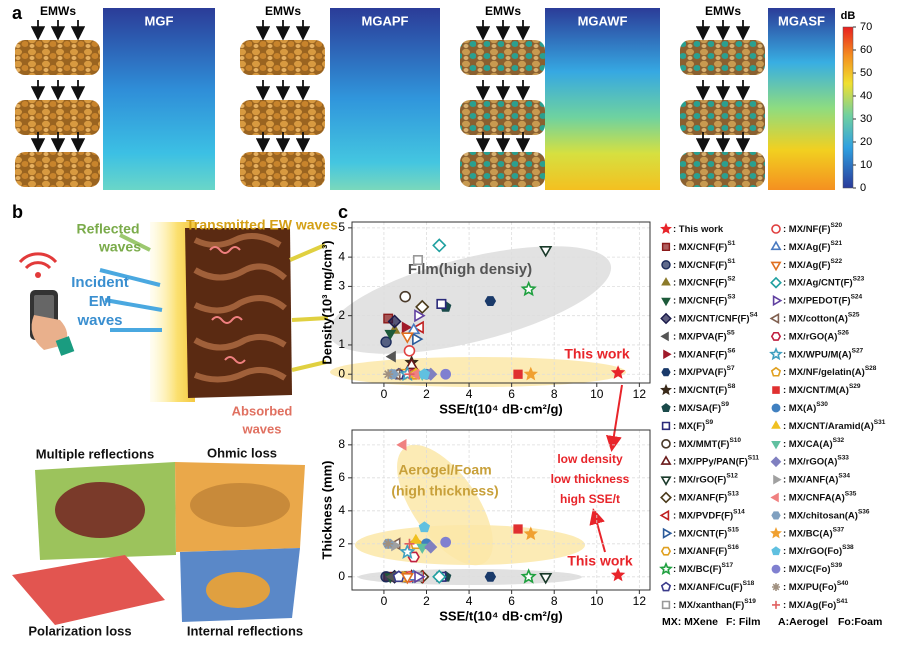  I want to click on legend-label: : MX/CNT/Aramid(A), so click(828, 425).